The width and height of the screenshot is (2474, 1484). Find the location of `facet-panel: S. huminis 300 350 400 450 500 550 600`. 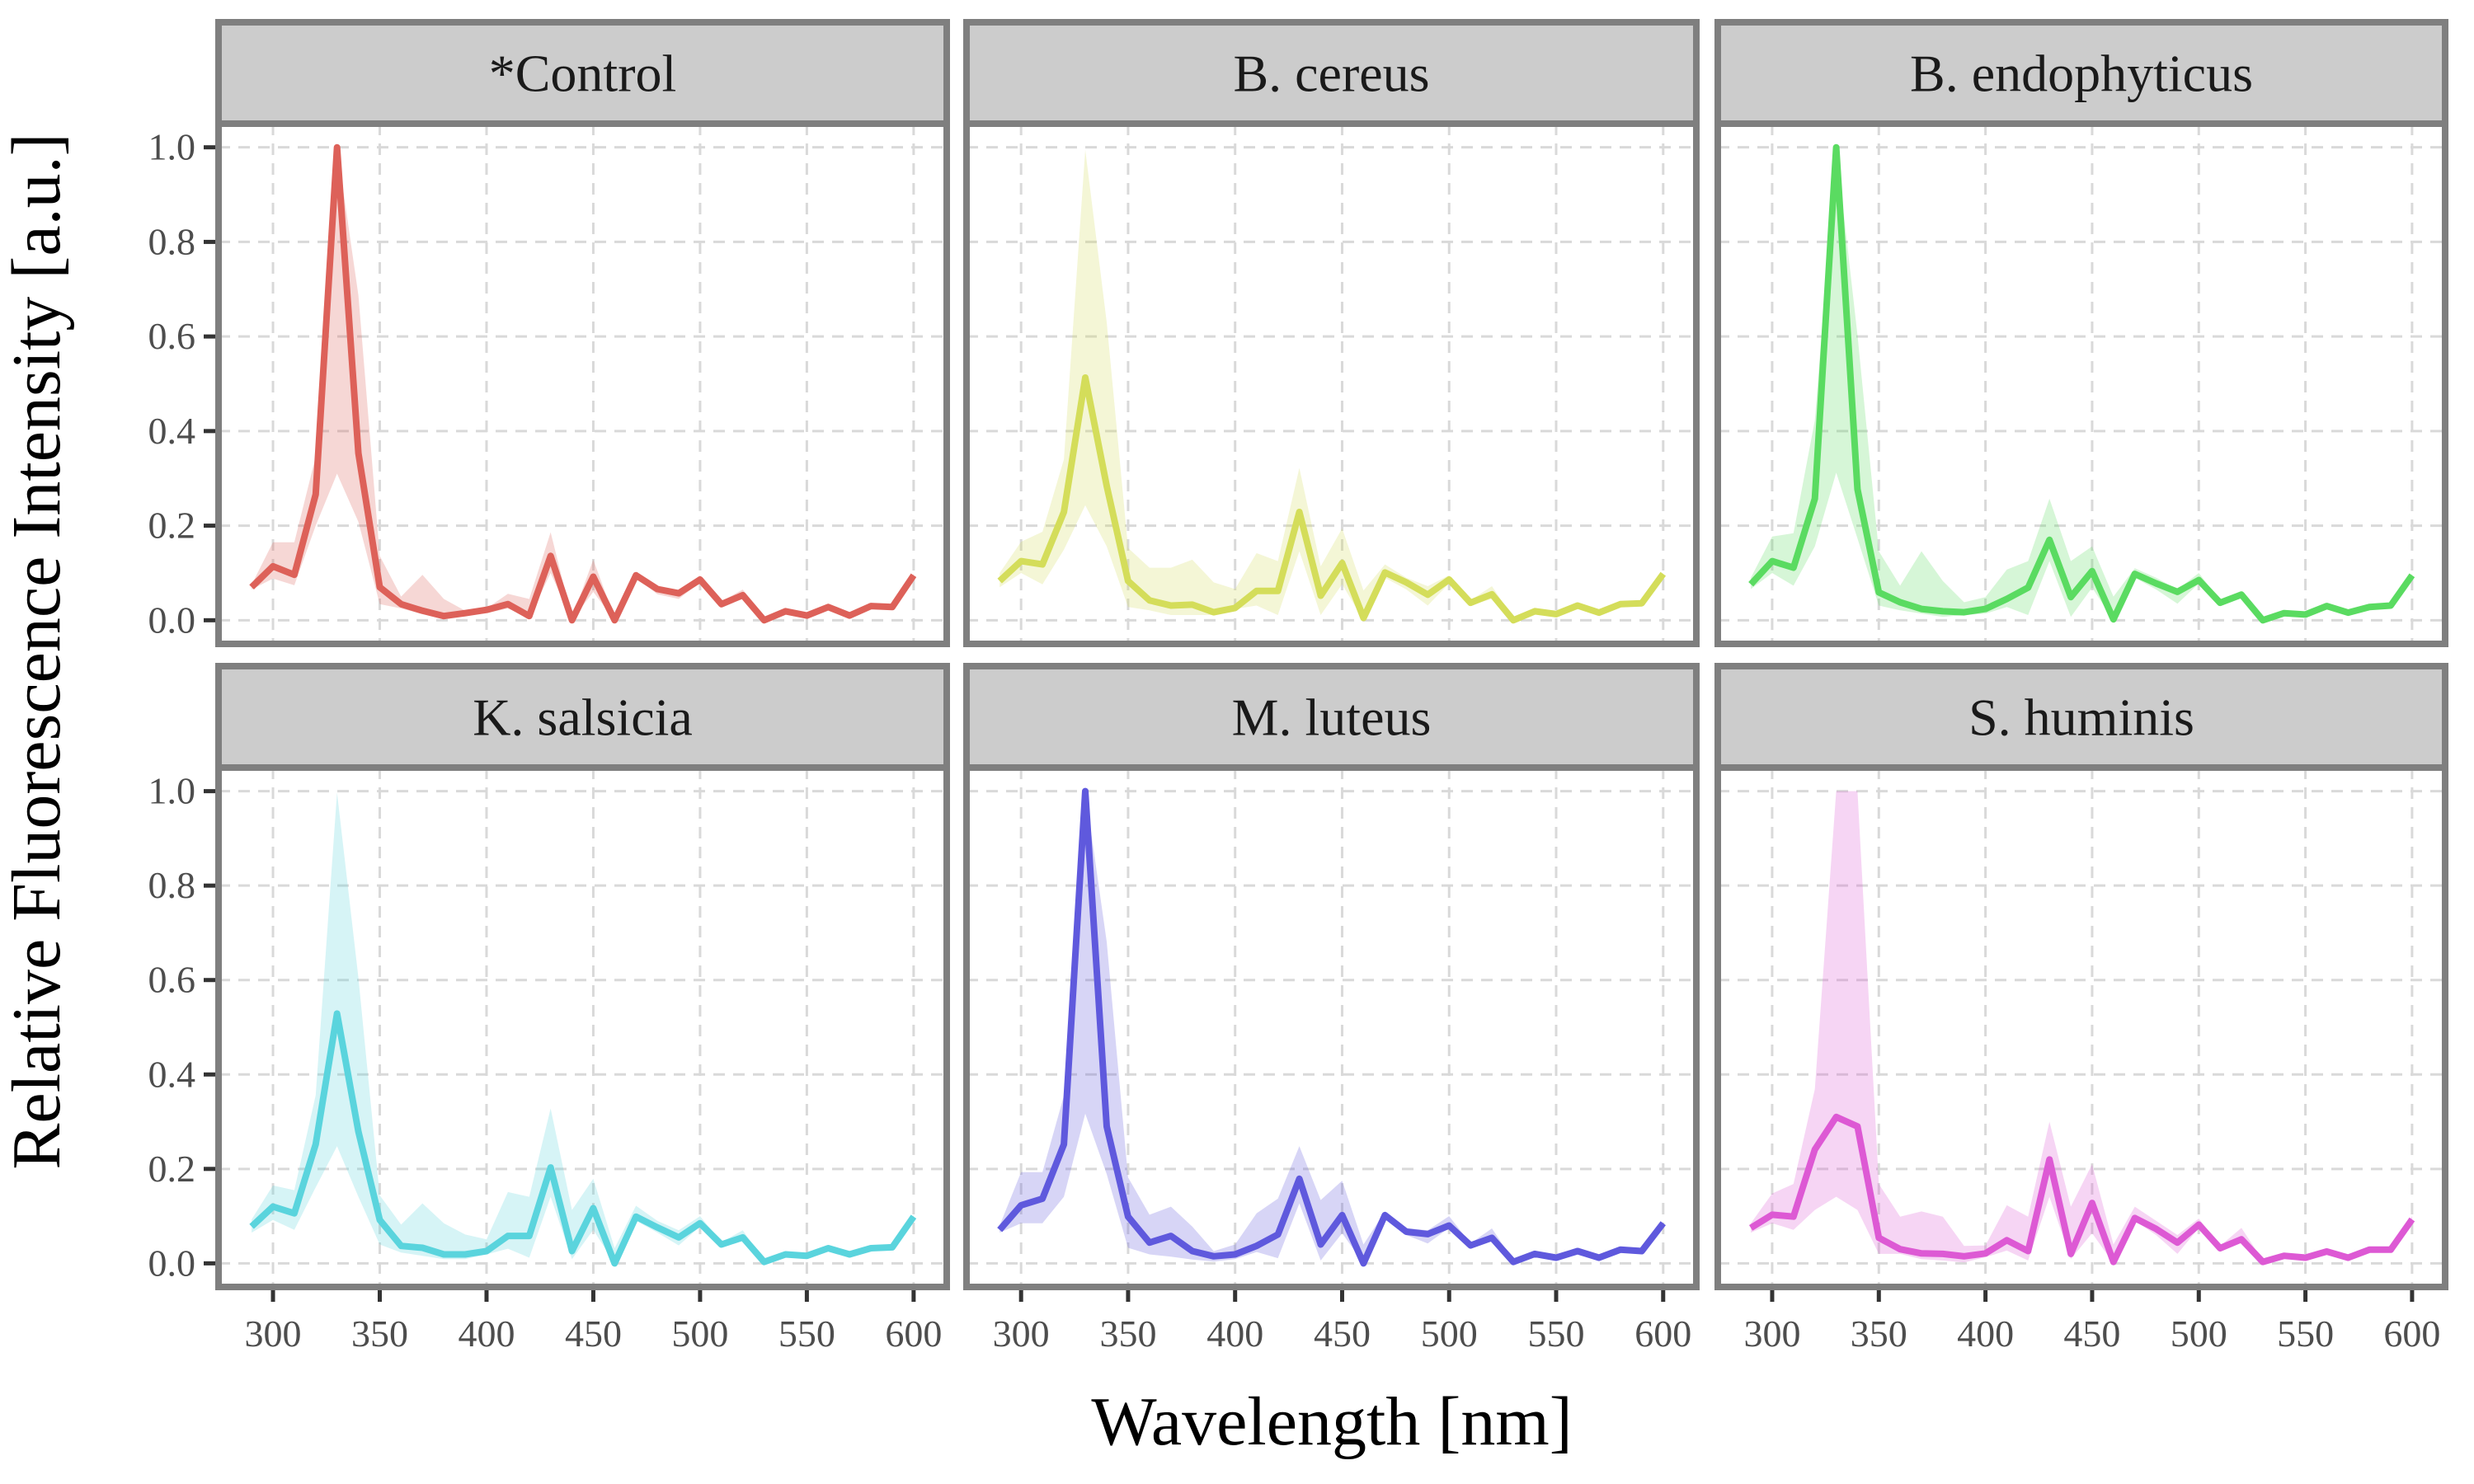

facet-panel: S. huminis 300 350 400 450 500 550 600 is located at coordinates (2081, 1009).